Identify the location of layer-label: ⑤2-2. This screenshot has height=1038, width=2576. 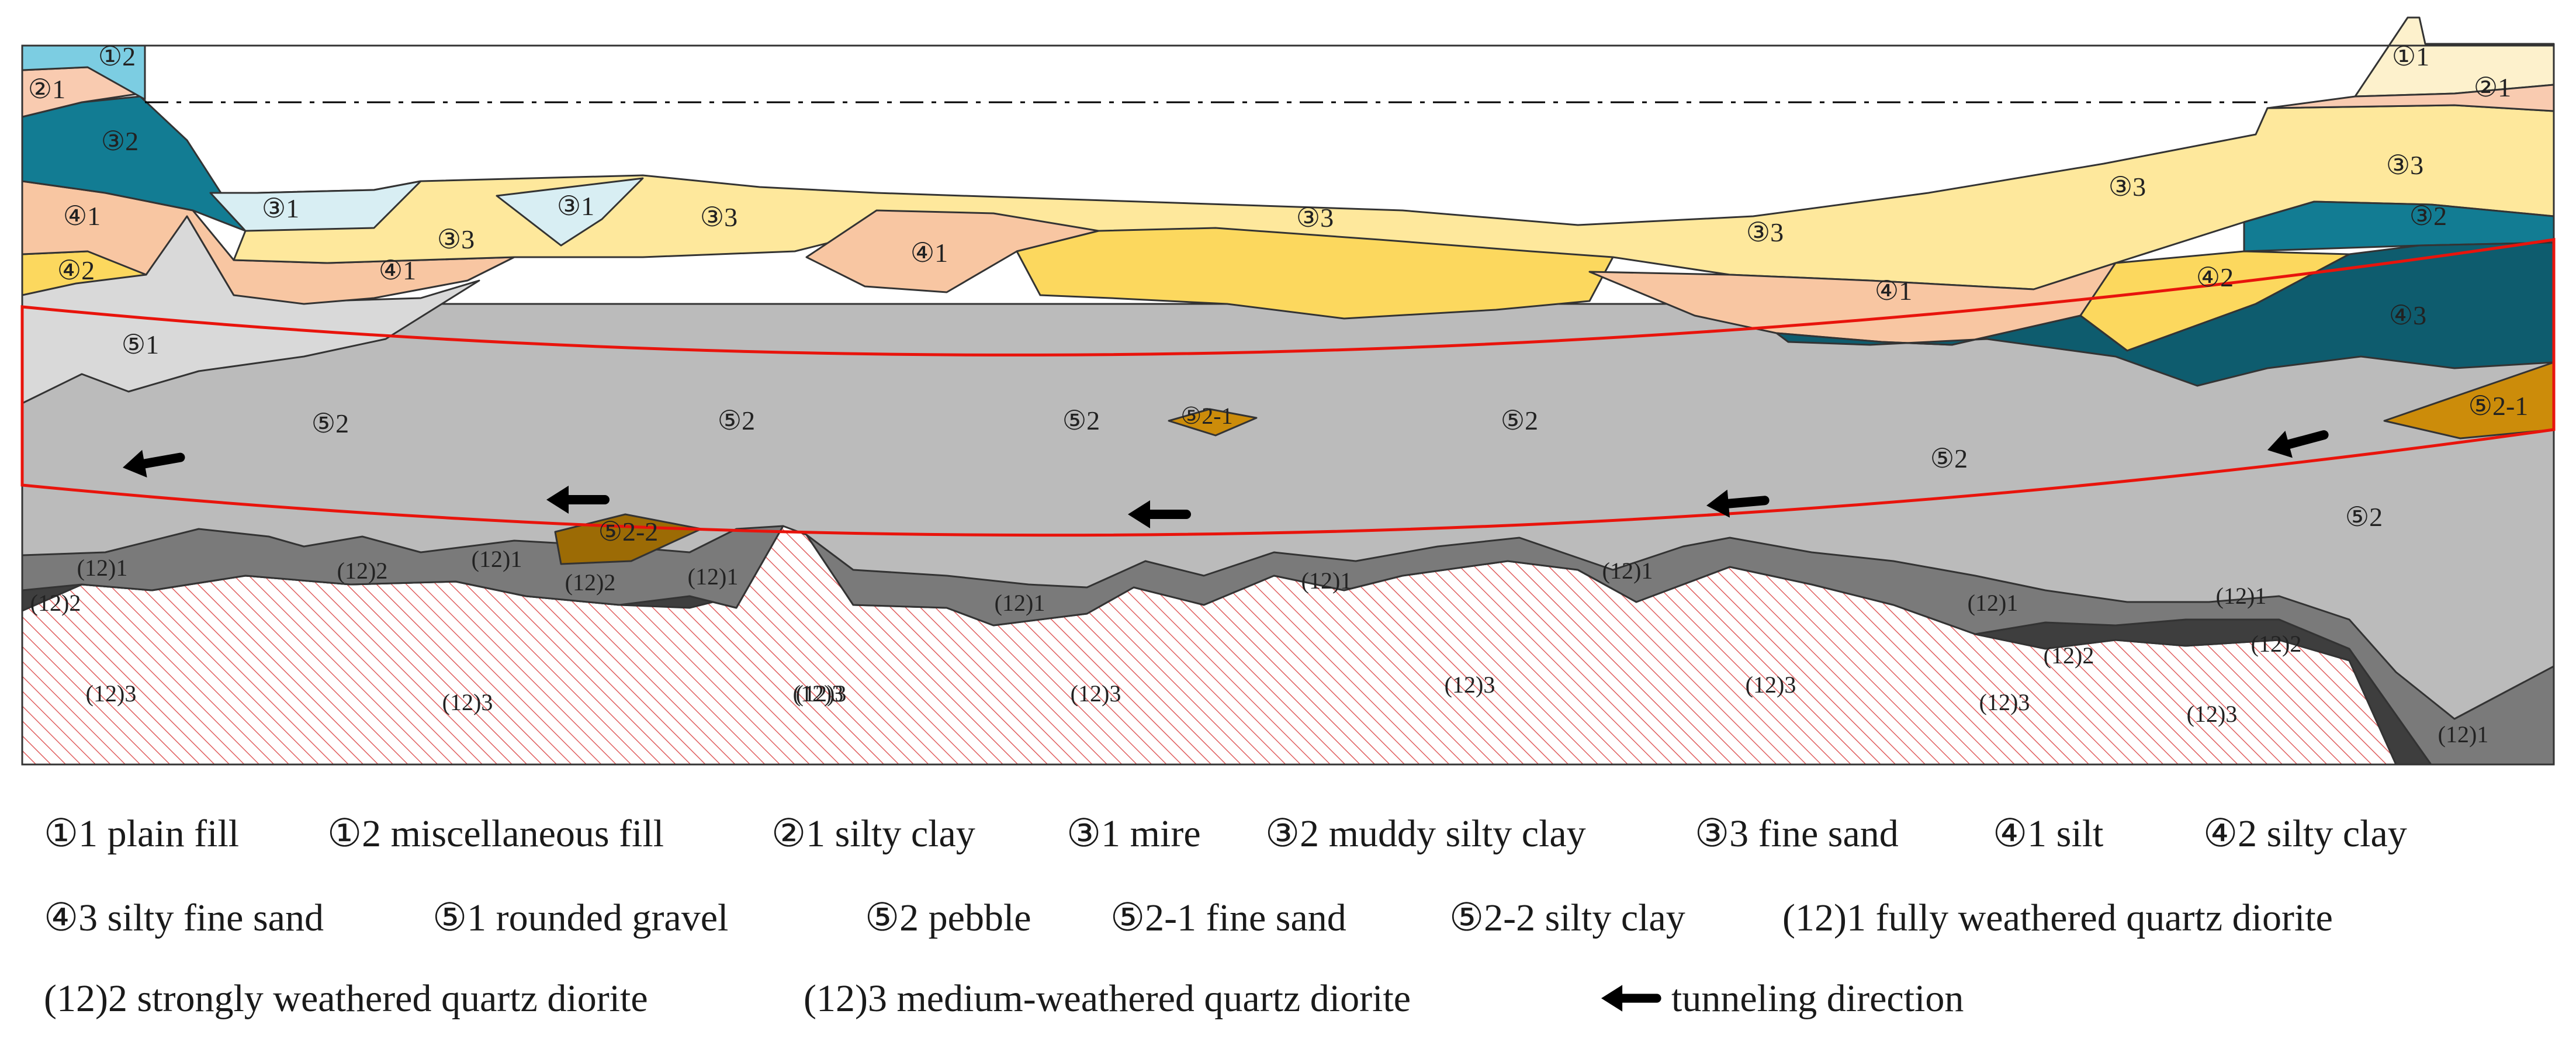
(628, 531).